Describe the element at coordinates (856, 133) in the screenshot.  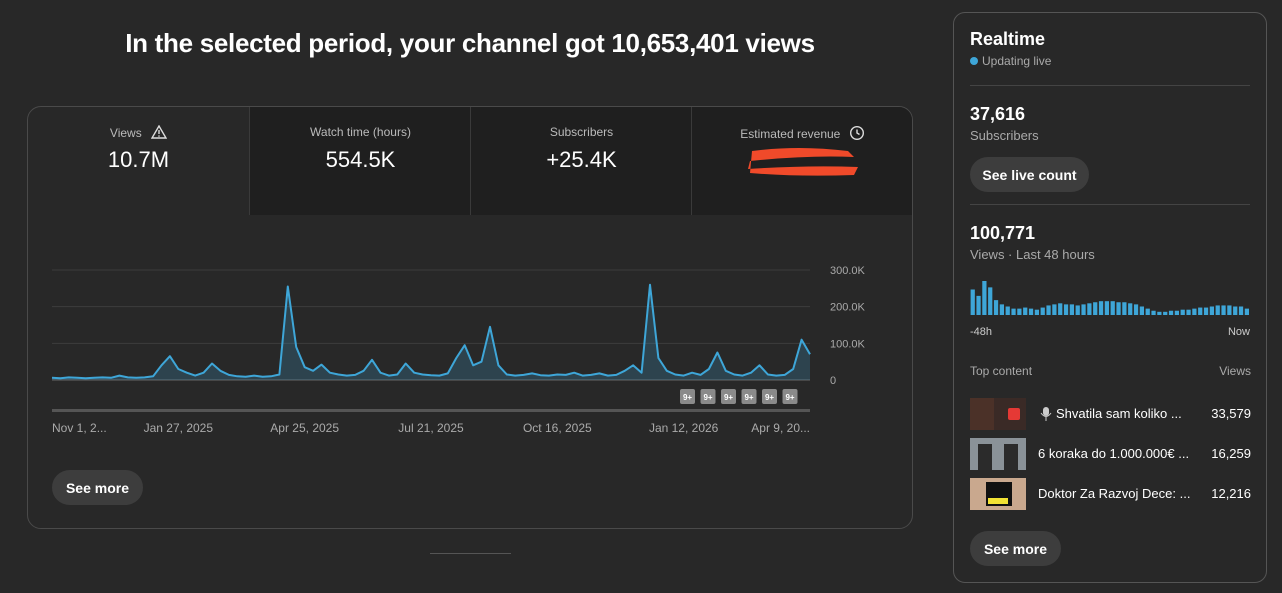
I see `clock-icon` at that location.